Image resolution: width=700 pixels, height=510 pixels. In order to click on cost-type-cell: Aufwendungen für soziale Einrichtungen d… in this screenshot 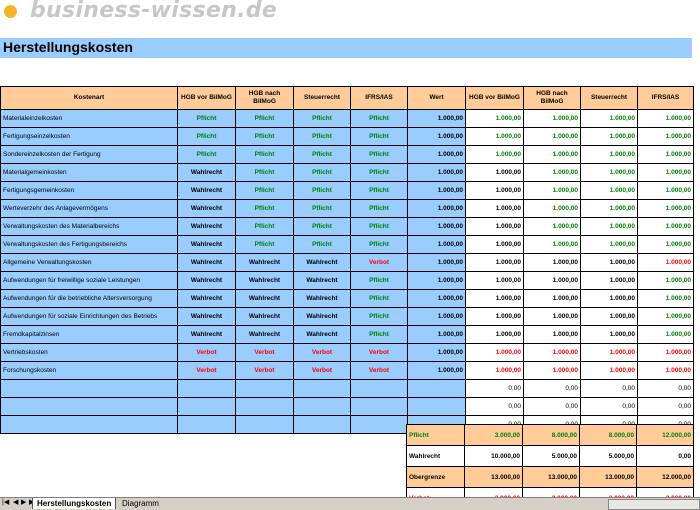, I will do `click(89, 316)`.